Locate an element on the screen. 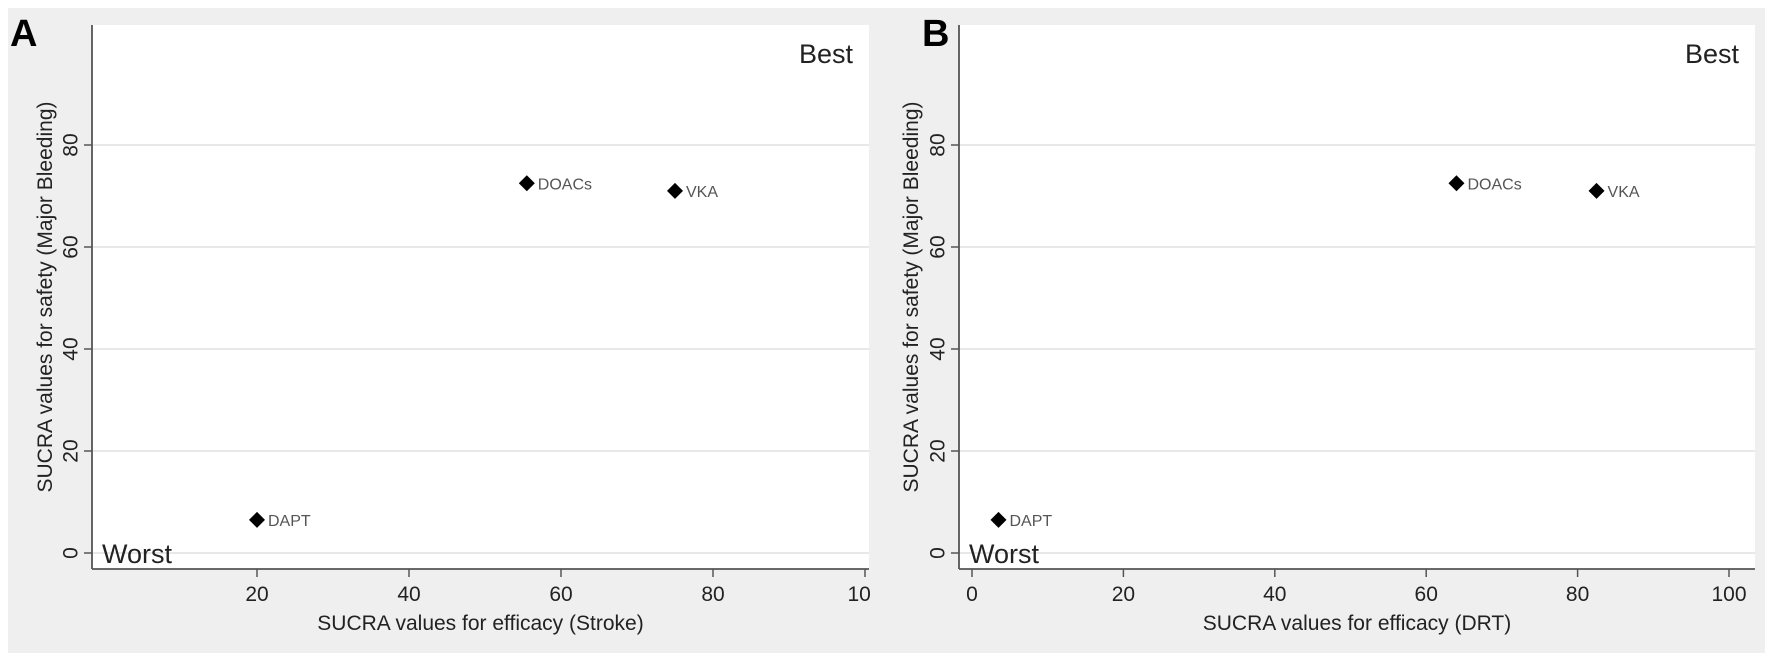 This screenshot has width=1772, height=661. panel-label: A is located at coordinates (23, 34).